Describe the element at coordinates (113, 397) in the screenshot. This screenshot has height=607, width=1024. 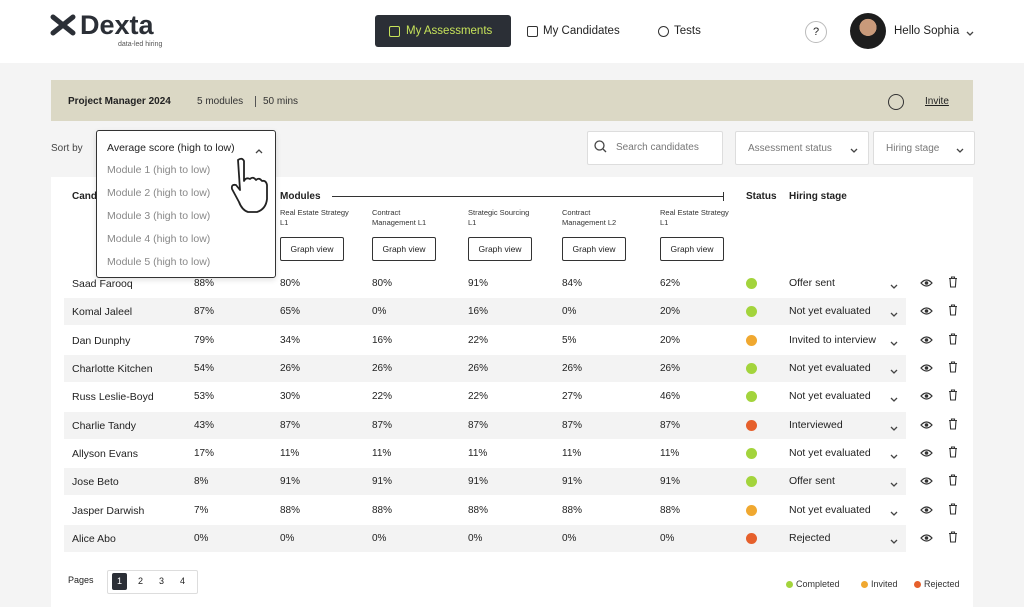
I see `candidate-name: Russ Leslie-Boyd` at that location.